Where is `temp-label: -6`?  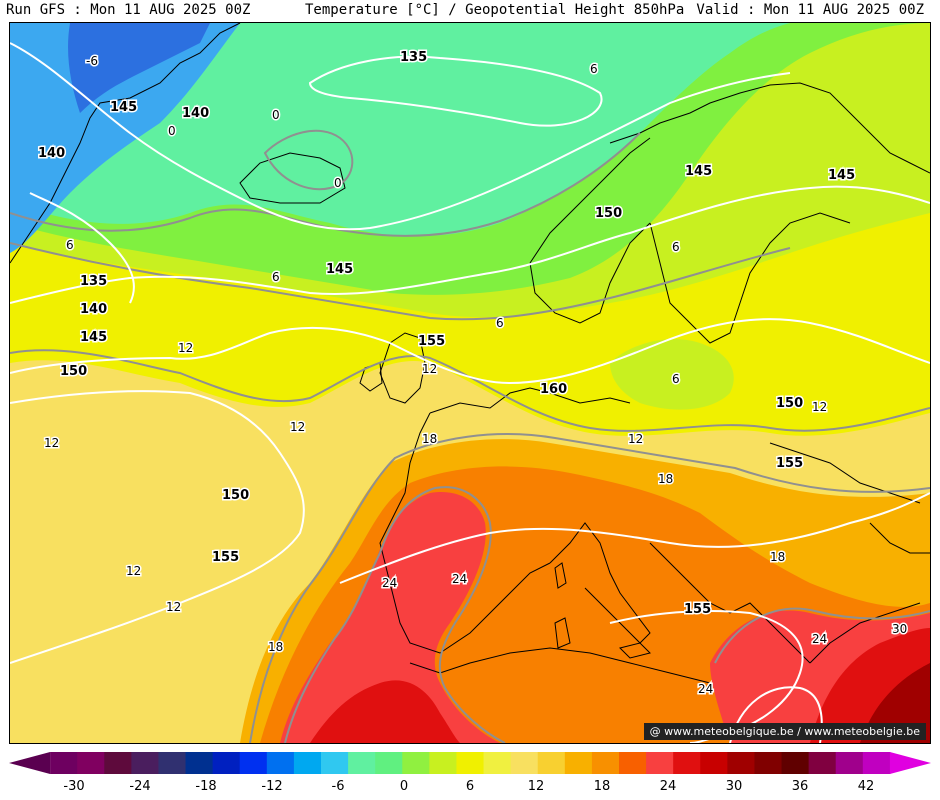
temp-label: -6 is located at coordinates (92, 61).